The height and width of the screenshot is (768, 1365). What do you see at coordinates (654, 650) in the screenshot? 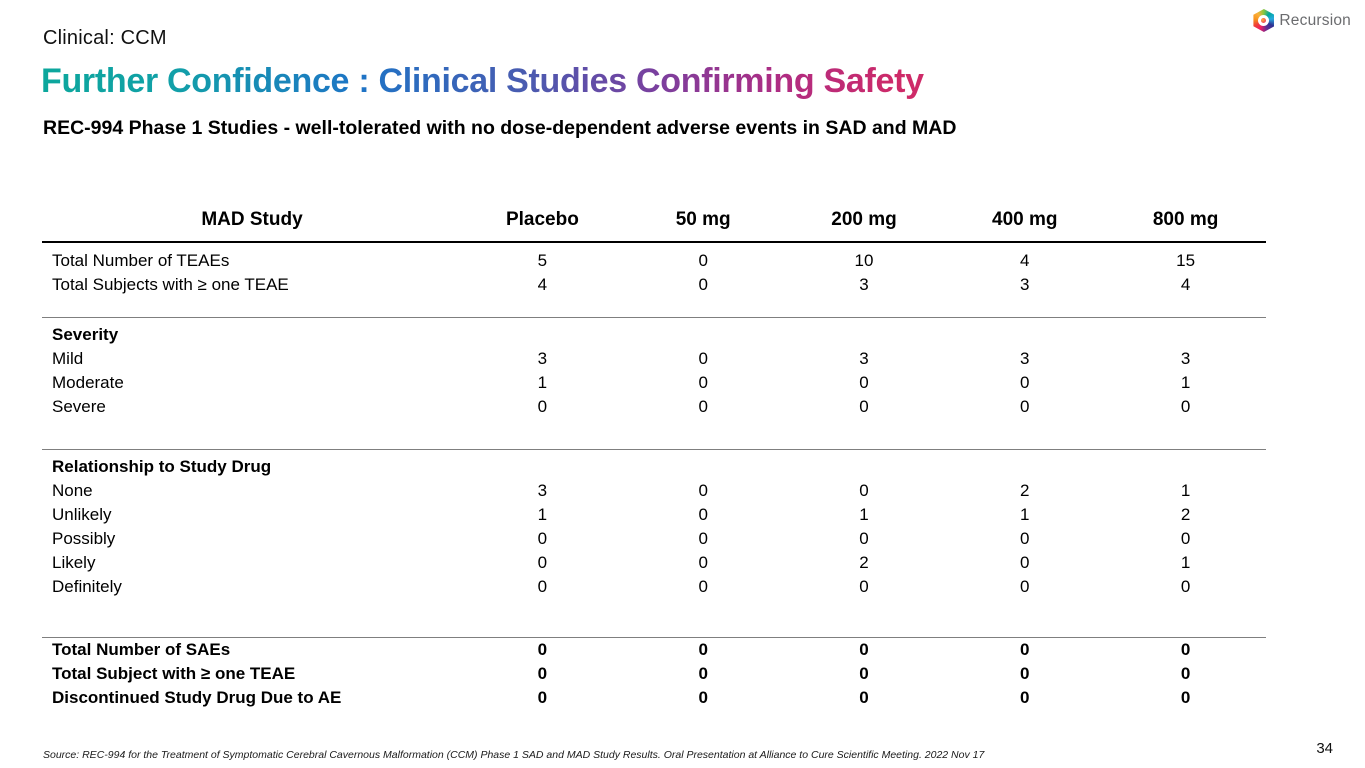
I see `table-row: Total Number of SAEs 0 0 0 0 0` at bounding box center [654, 650].